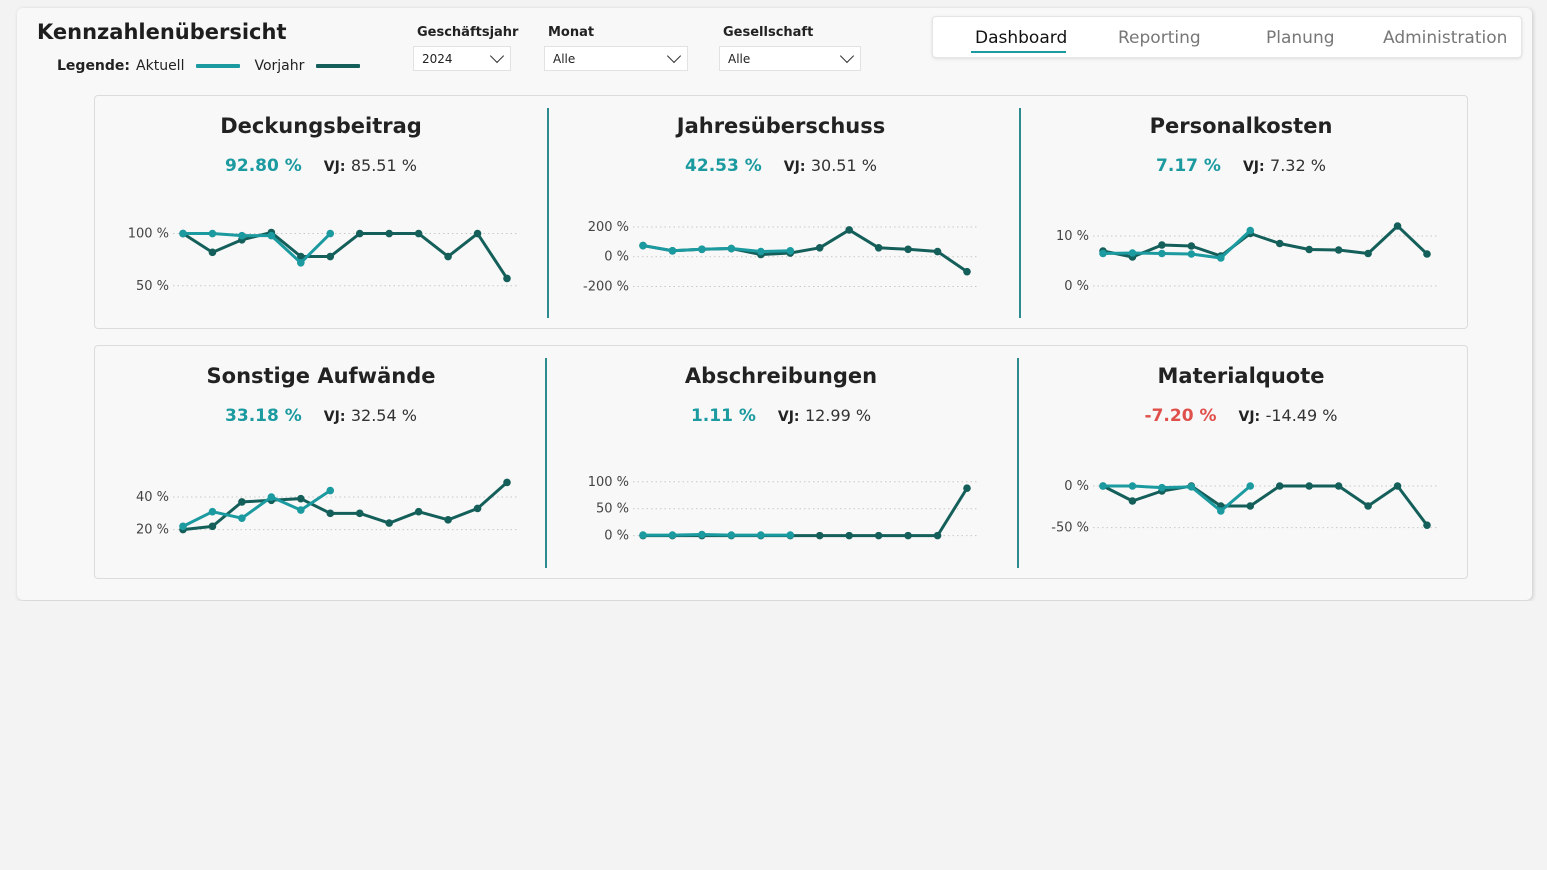 This screenshot has height=870, width=1547. I want to click on tab-planung: Planung, so click(1300, 38).